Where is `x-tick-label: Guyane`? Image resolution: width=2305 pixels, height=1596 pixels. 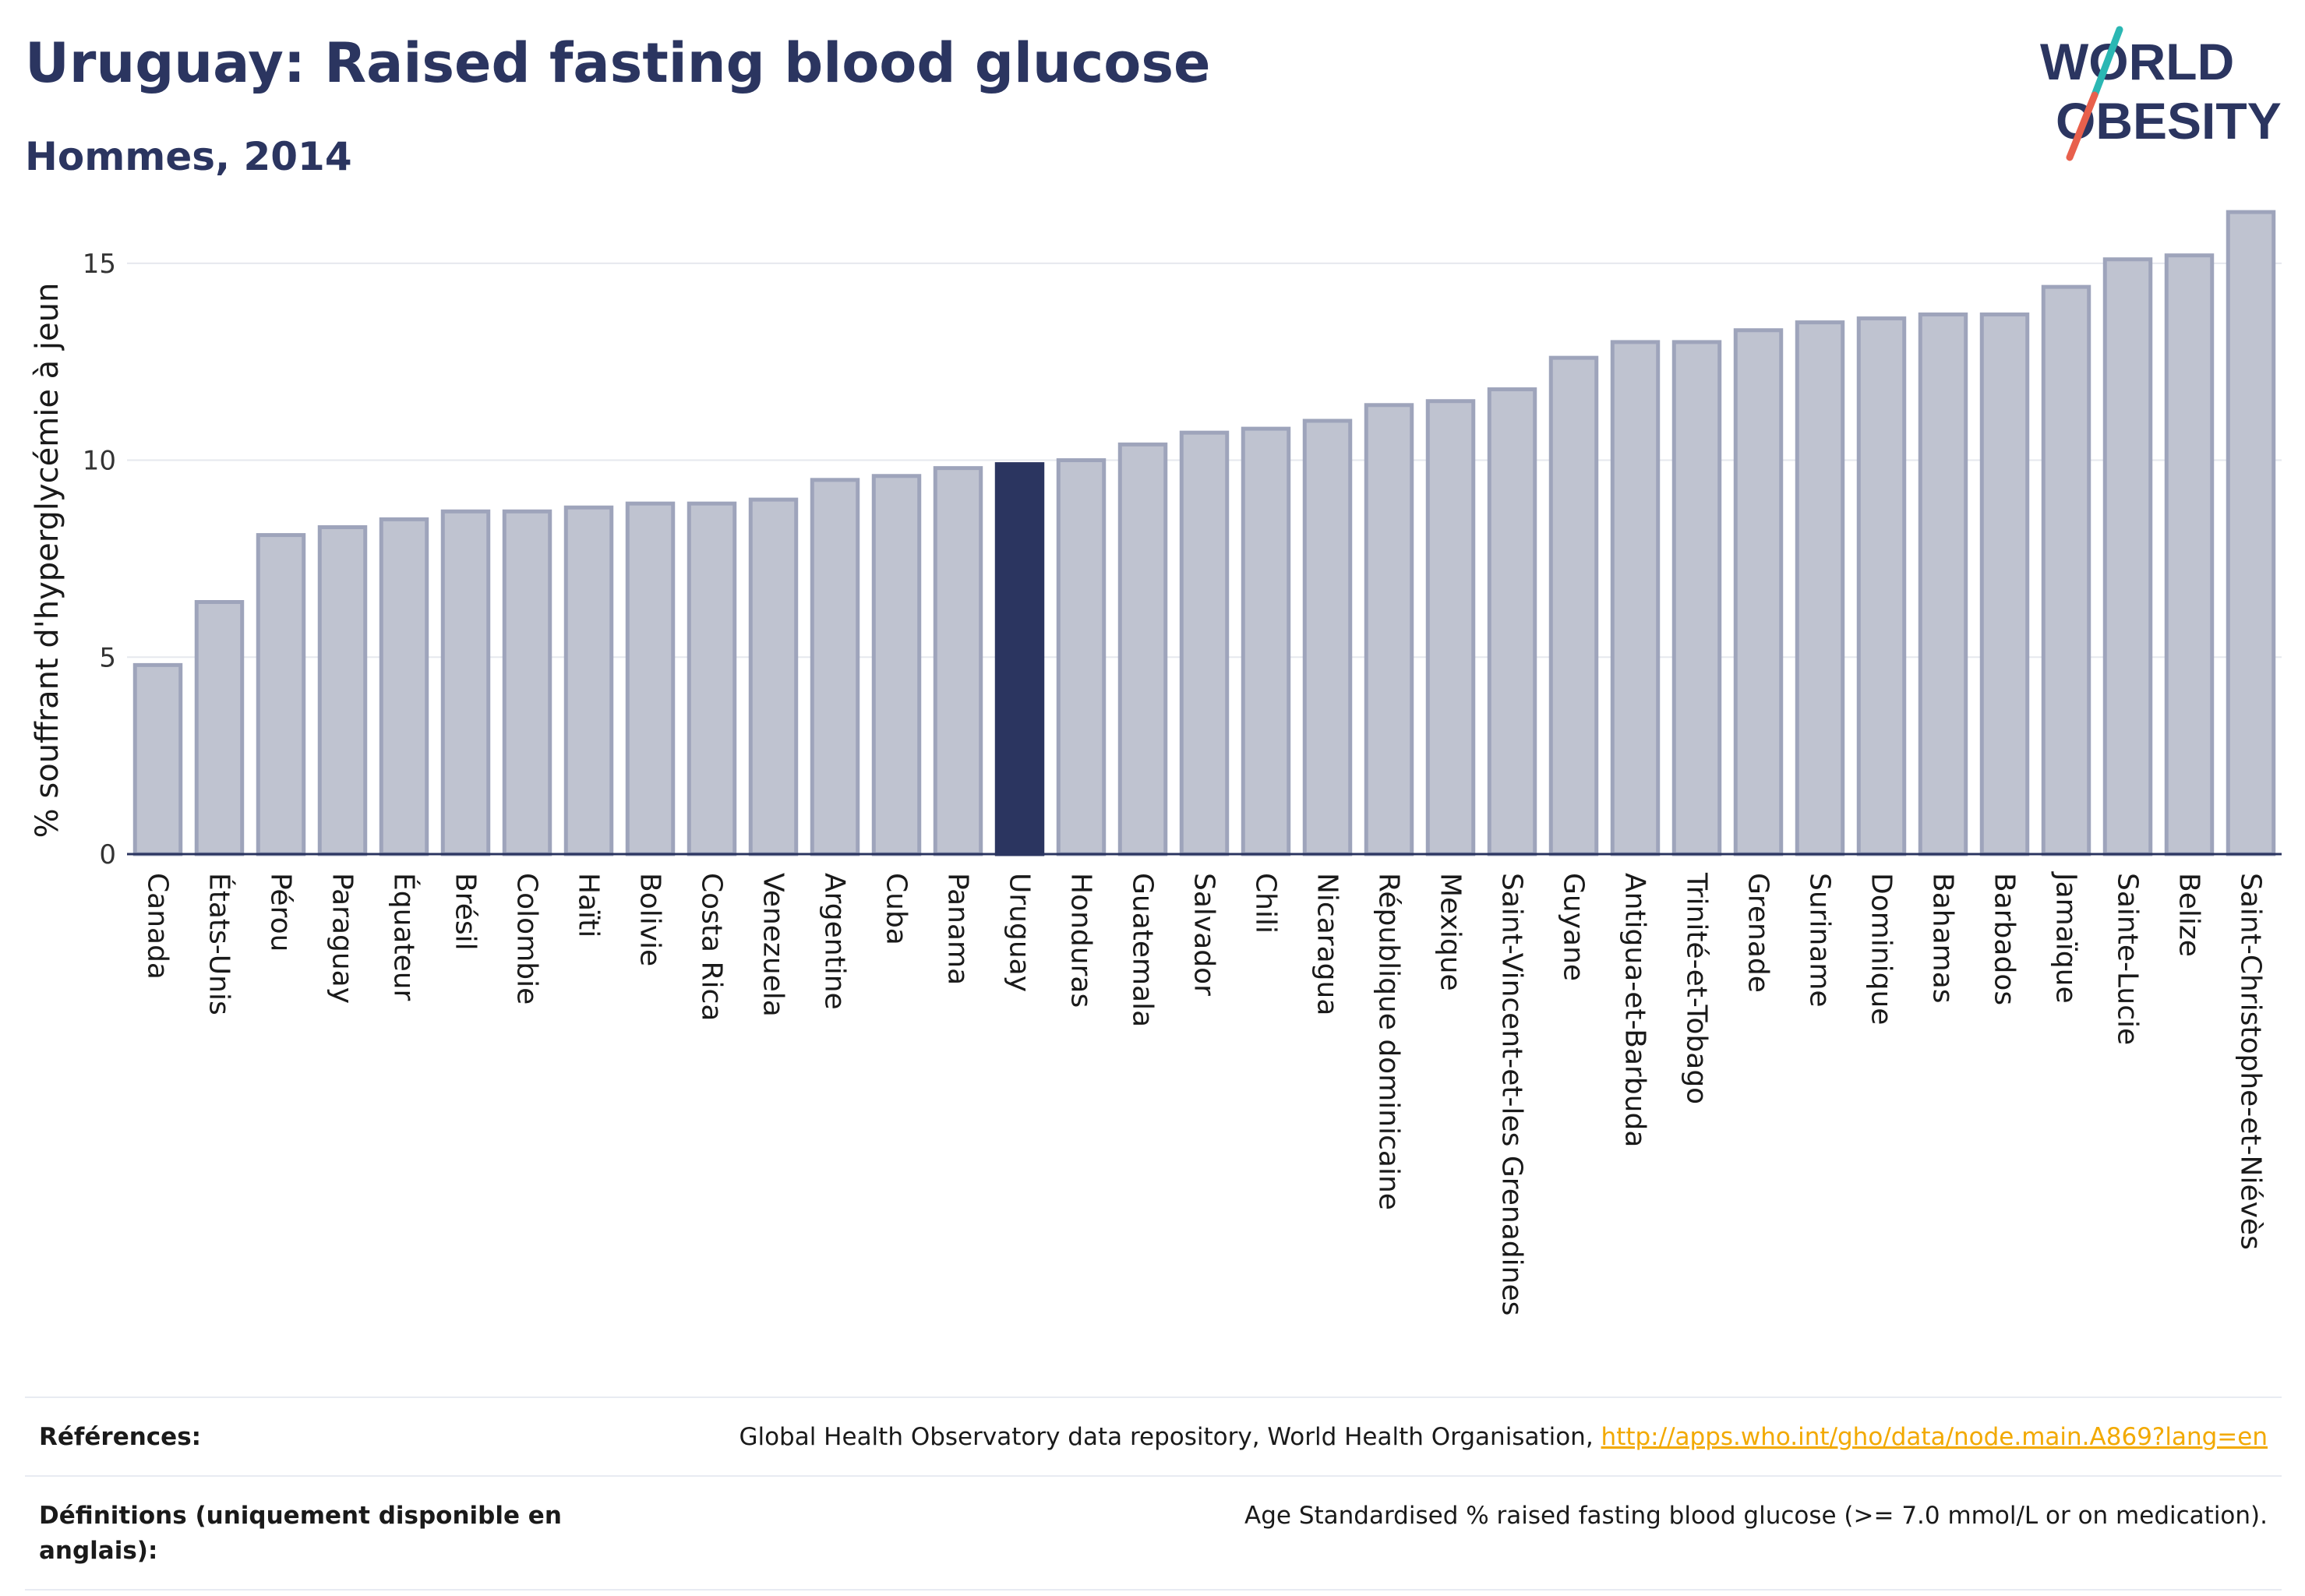
x-tick-label: Guyane is located at coordinates (1574, 927).